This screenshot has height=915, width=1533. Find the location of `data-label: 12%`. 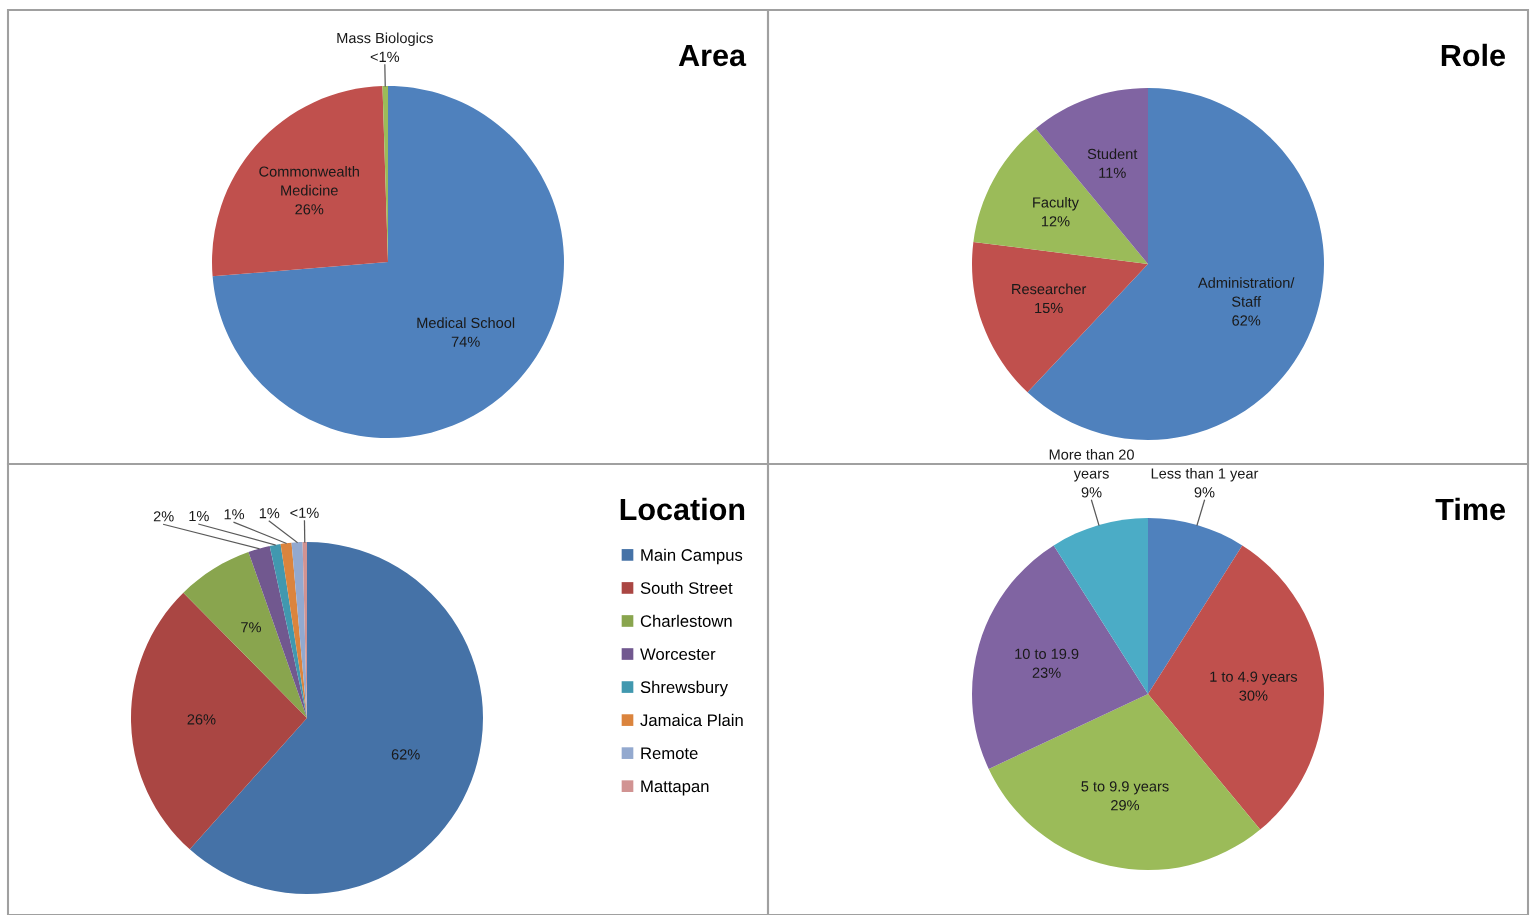

data-label: 12% is located at coordinates (1055, 221).